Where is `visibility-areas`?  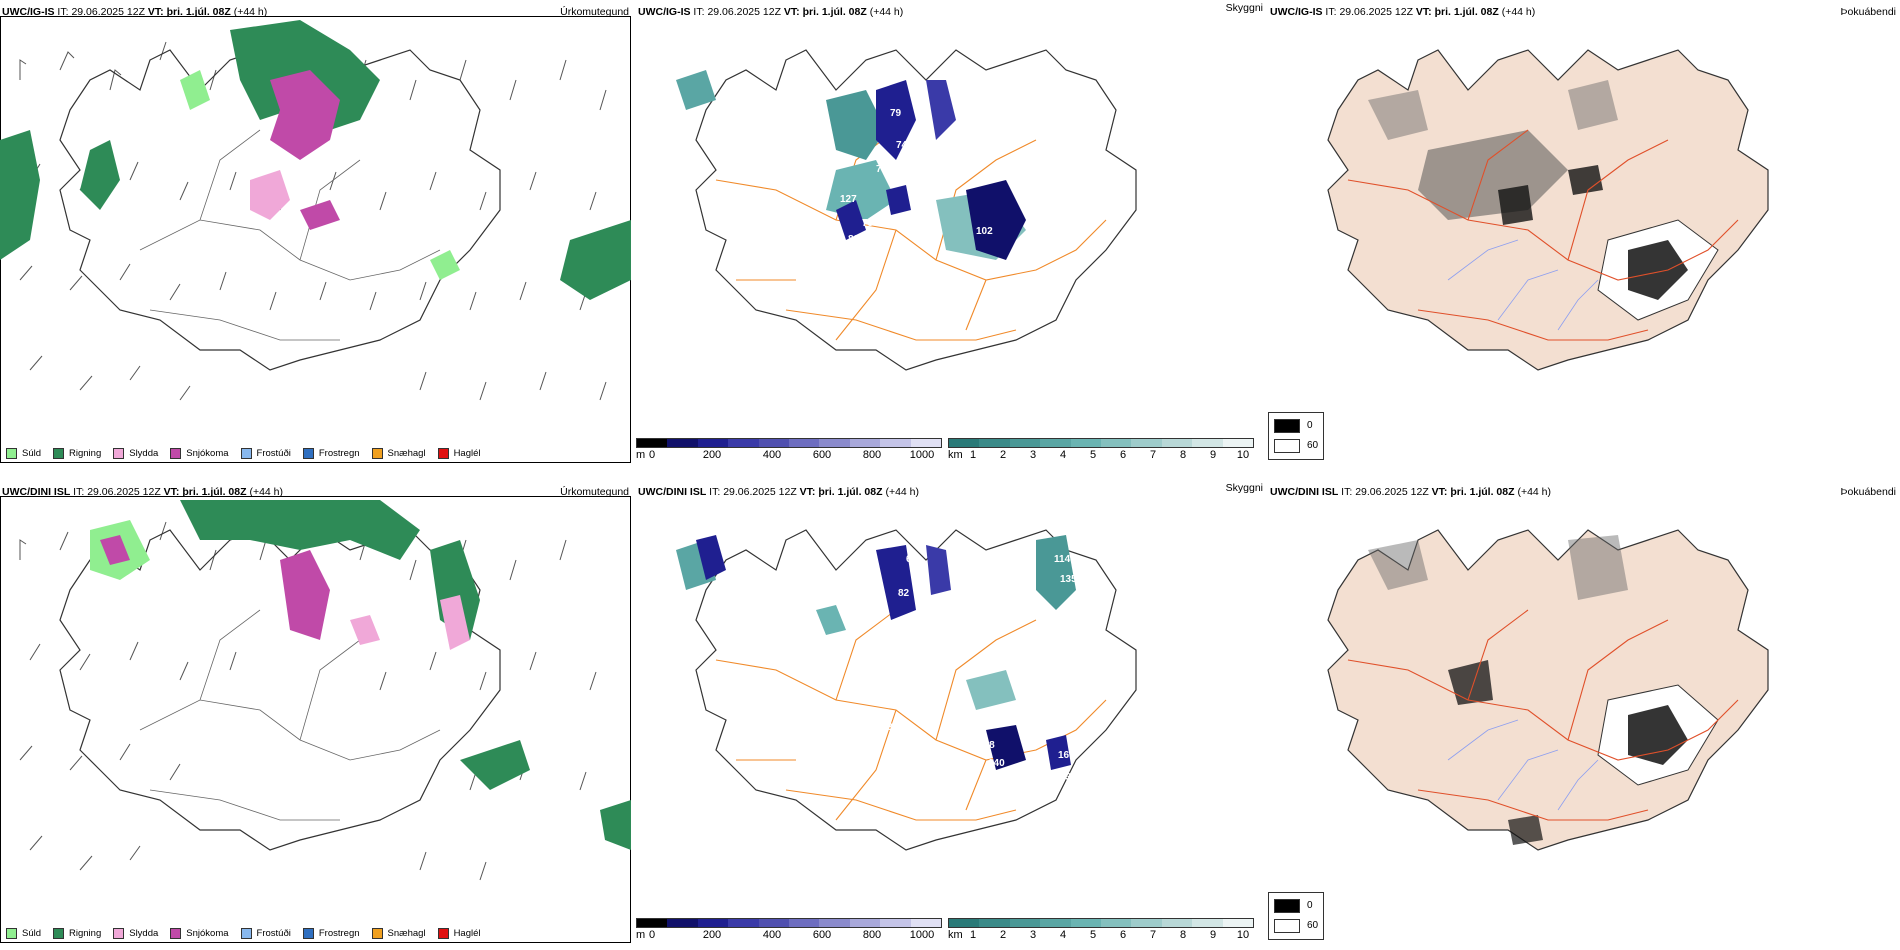 visibility-areas is located at coordinates (876, 622).